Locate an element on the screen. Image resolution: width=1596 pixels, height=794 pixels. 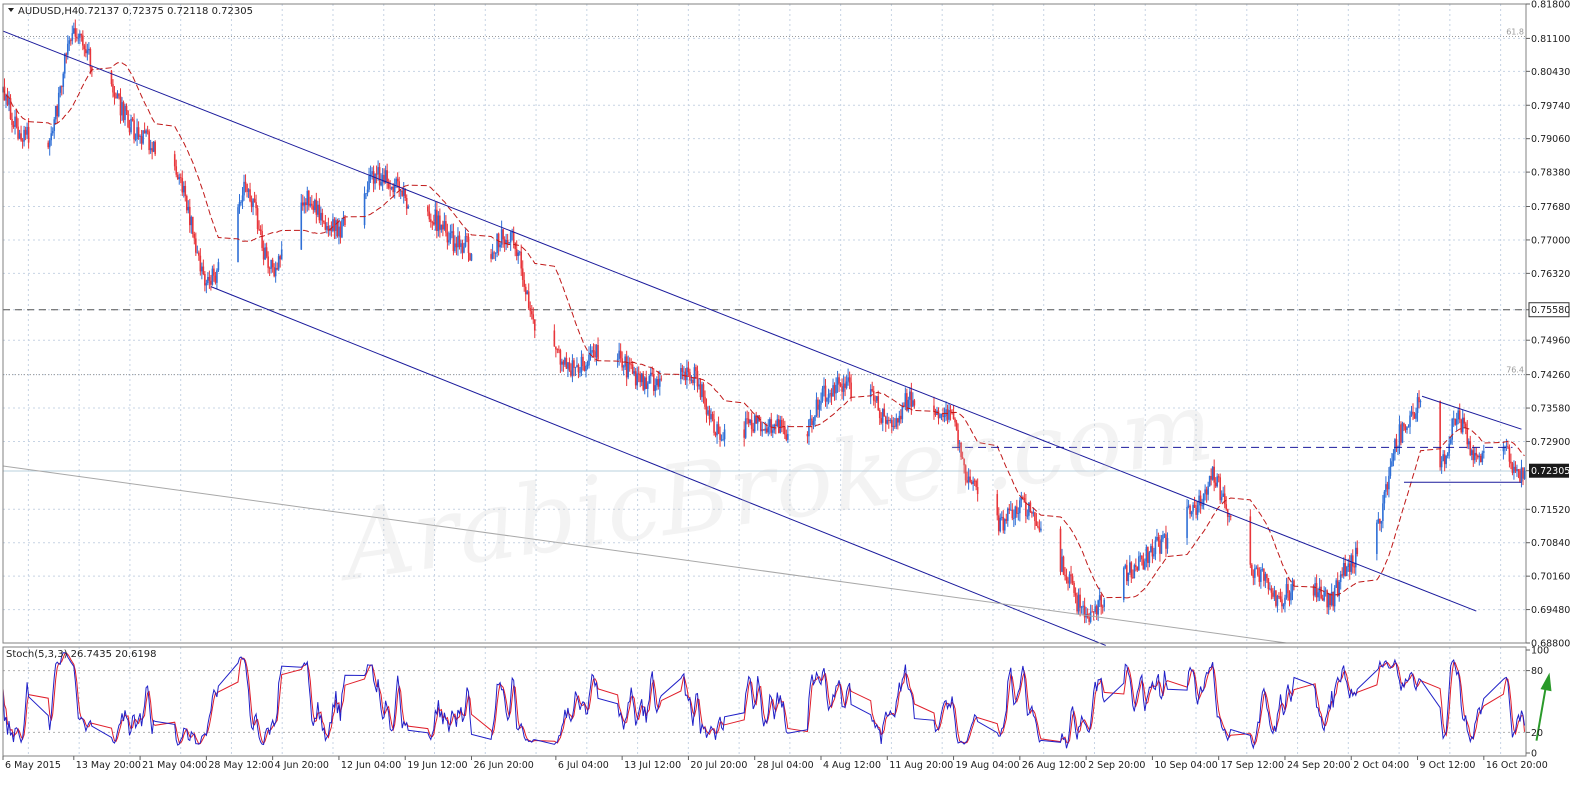
stoch-y-tick-label: 20 is located at coordinates (1537, 733).